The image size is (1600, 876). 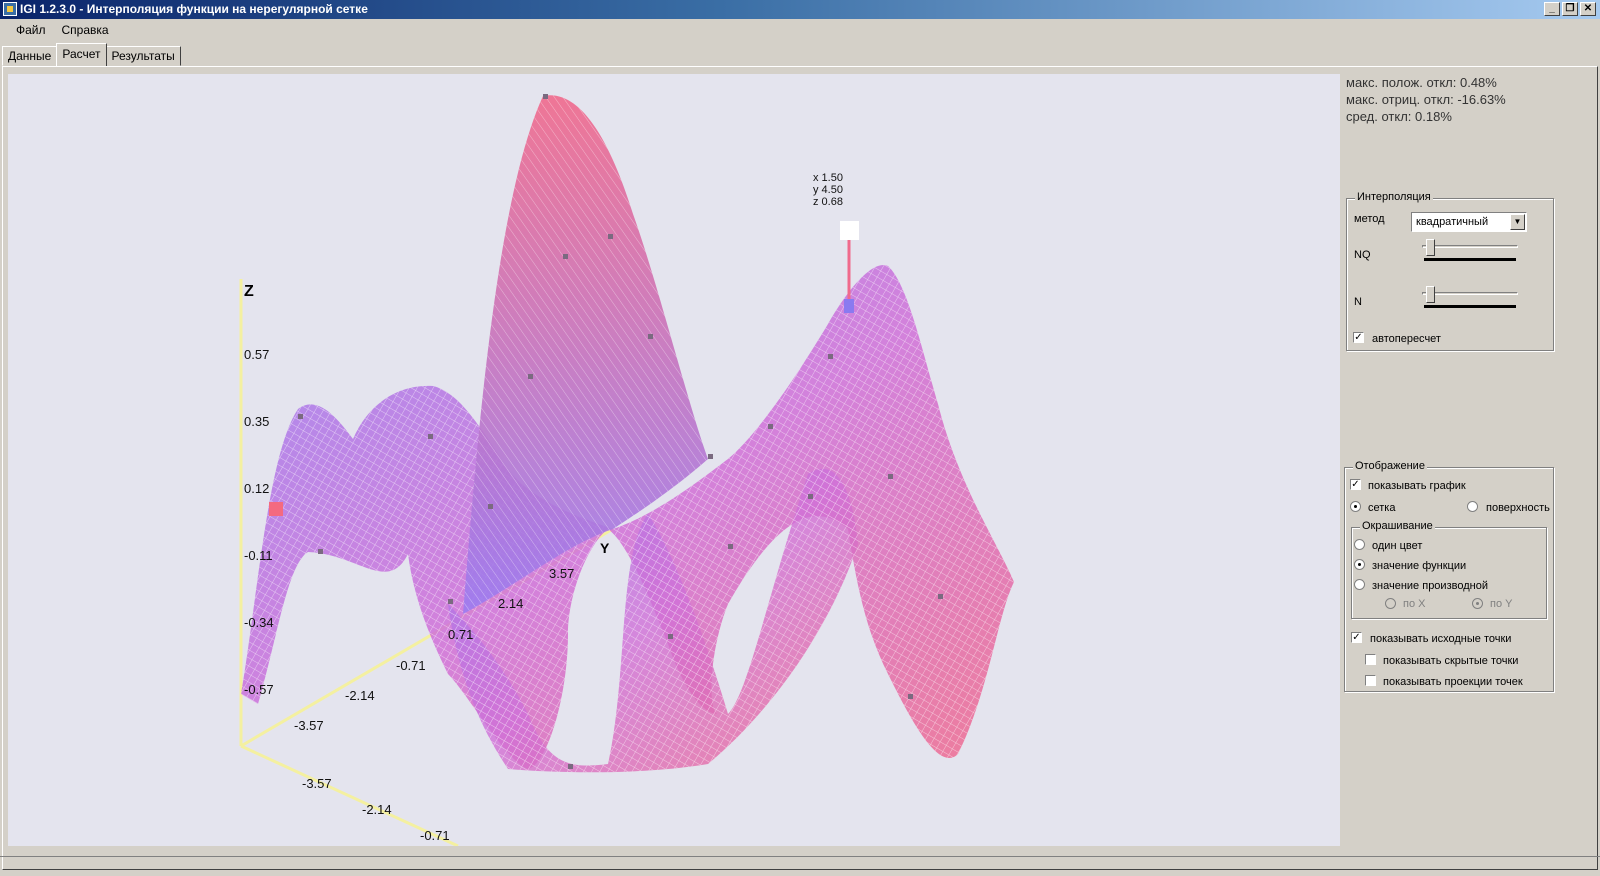 What do you see at coordinates (561, 573) in the screenshot?
I see `y-tick: 3.57` at bounding box center [561, 573].